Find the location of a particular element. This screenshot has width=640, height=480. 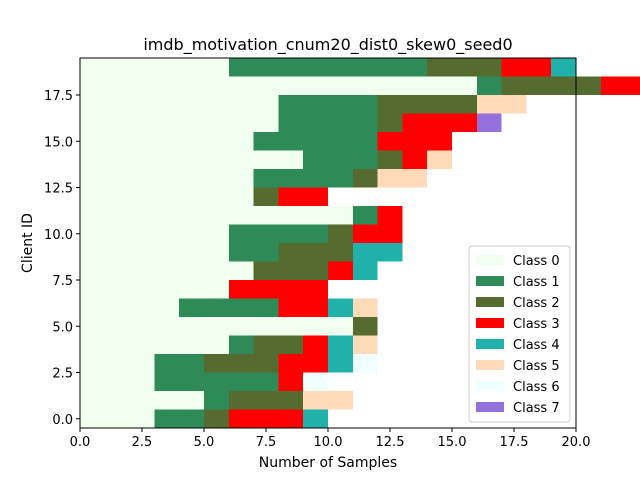

x-axis-ticks: 0.0 2.5 5.0 7.5 10.0 12.5 15.0 17.5 20.0 is located at coordinates (330, 439).